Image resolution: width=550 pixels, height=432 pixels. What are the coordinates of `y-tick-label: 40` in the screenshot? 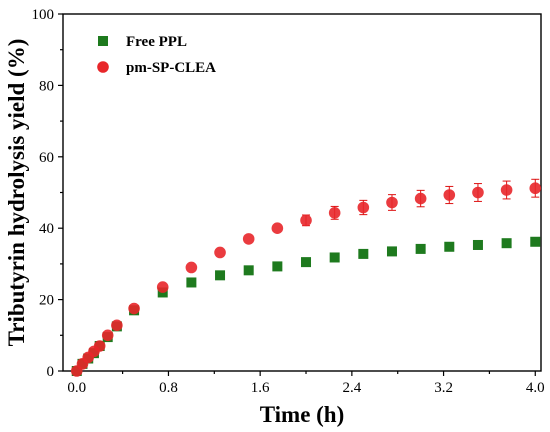 It's located at (46, 229).